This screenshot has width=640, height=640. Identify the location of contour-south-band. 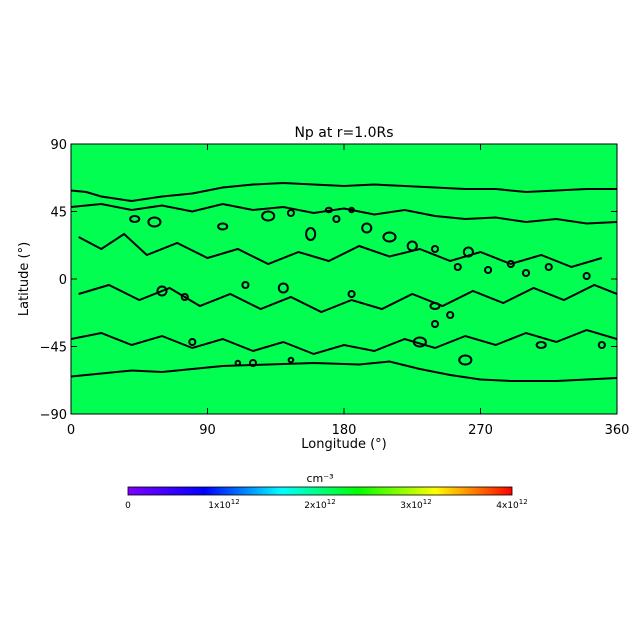
(344, 342).